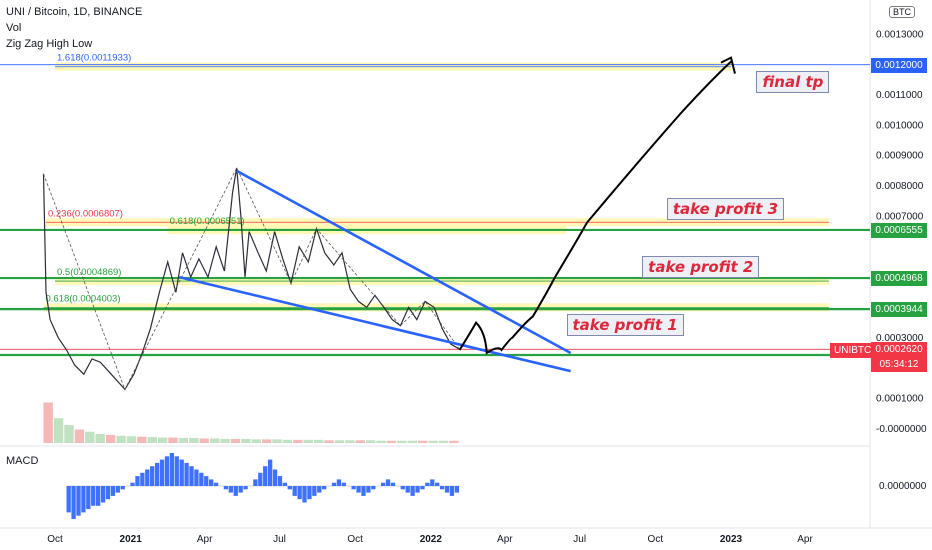  What do you see at coordinates (49, 44) in the screenshot?
I see `indicator-zigzag: Zig Zag High Low` at bounding box center [49, 44].